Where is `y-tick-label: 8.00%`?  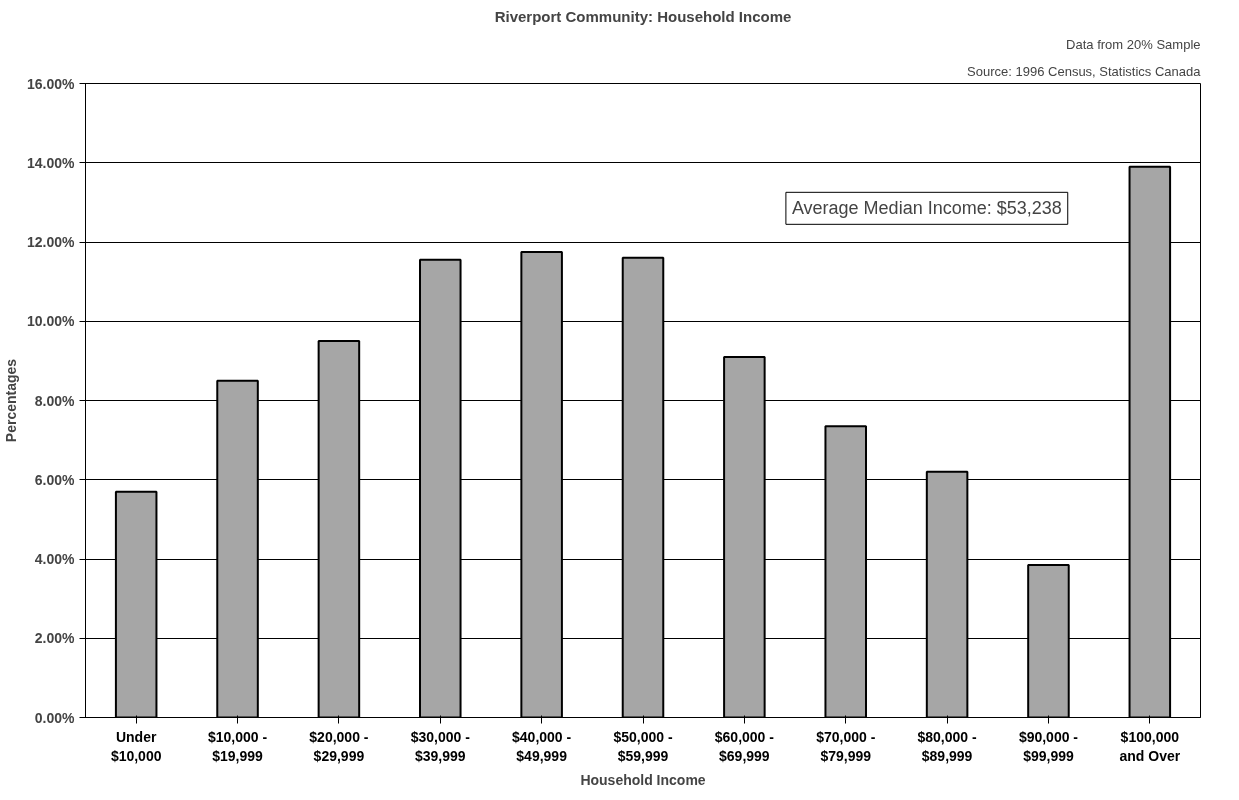
y-tick-label: 8.00% is located at coordinates (55, 400).